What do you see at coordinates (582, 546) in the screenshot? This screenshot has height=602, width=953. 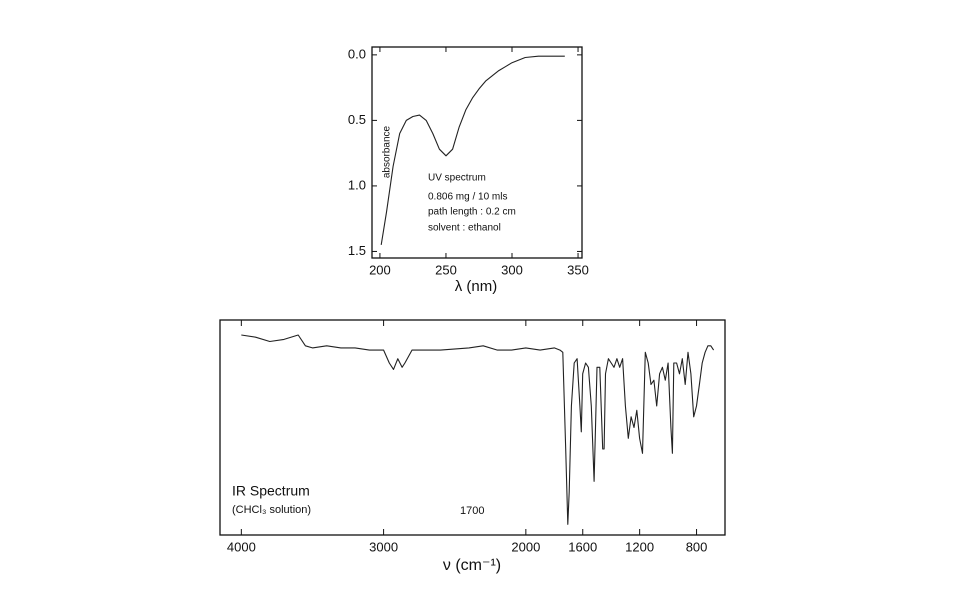 I see `x-tick-label: 1600` at bounding box center [582, 546].